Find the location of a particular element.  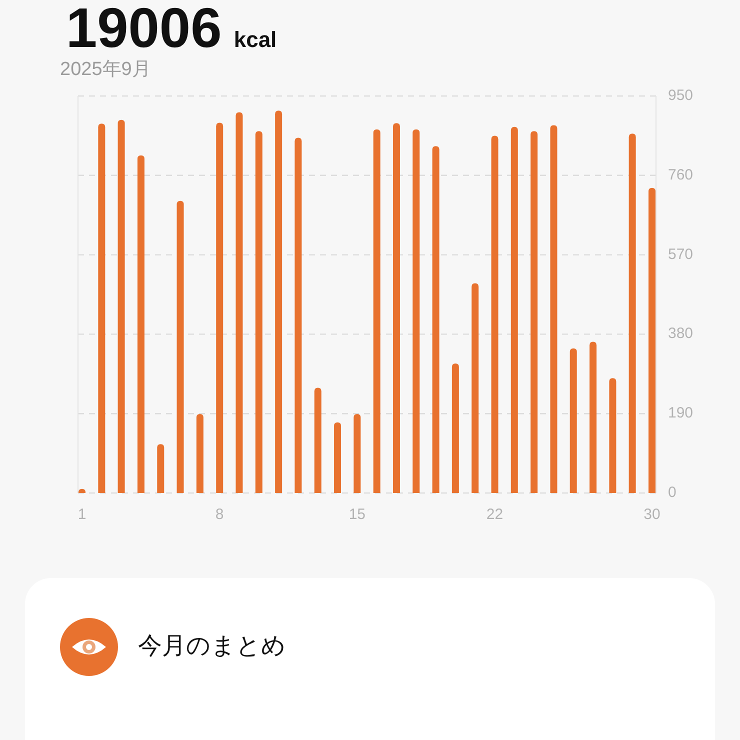

y-tick-label: 380 is located at coordinates (681, 333).